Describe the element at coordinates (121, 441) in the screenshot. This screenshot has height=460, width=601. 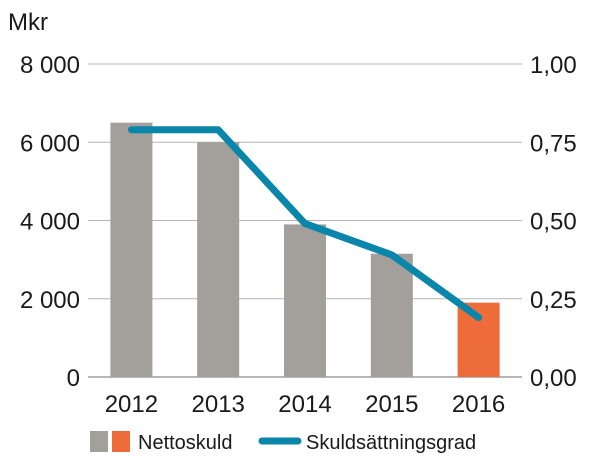
I see `legend-swatch-orange` at that location.